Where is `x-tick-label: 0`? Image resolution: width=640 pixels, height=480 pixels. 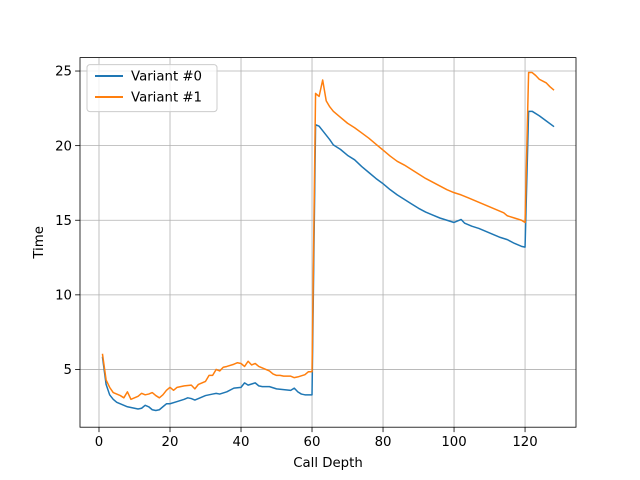 x-tick-label: 0 is located at coordinates (99, 442).